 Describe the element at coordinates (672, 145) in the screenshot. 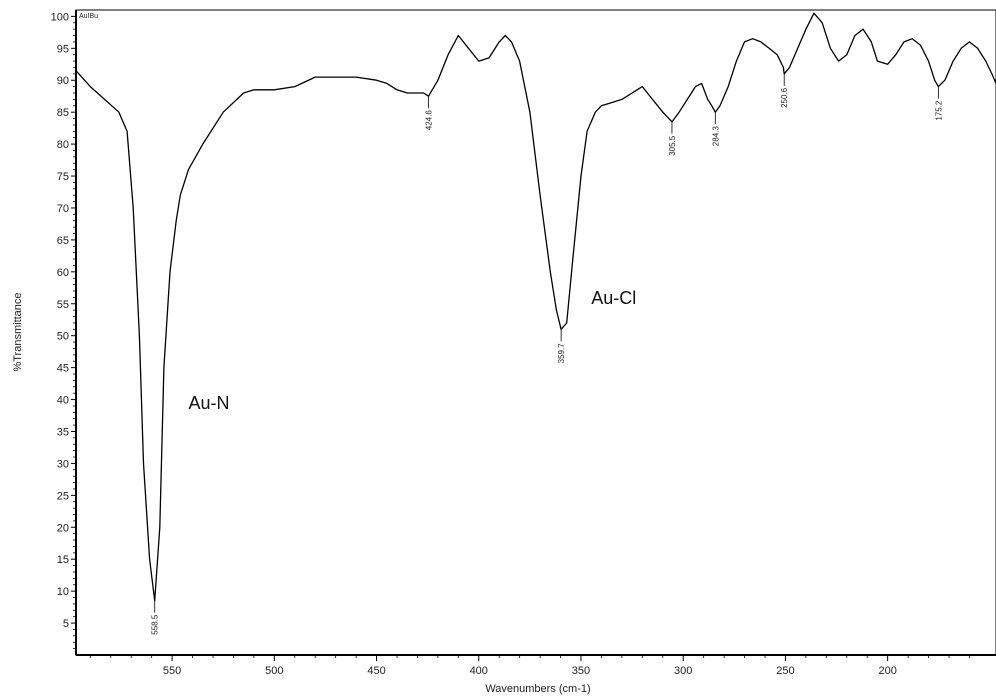

I see `peak-label: 305.5` at that location.